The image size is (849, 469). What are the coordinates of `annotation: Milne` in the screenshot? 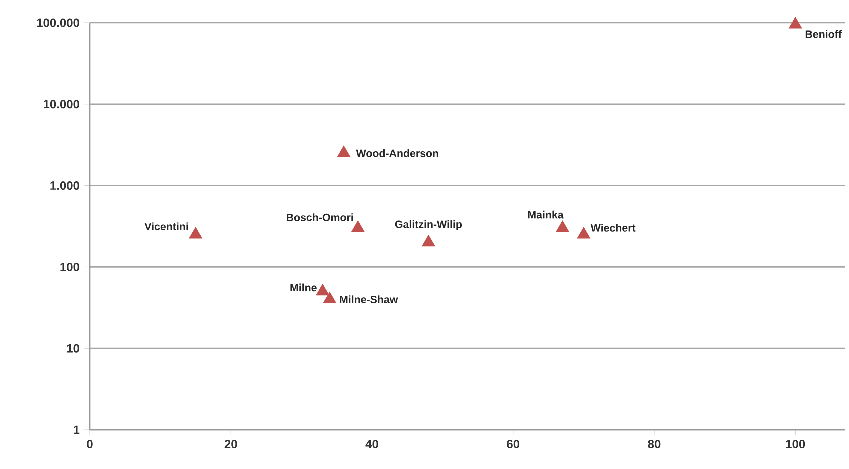 It's located at (303, 288).